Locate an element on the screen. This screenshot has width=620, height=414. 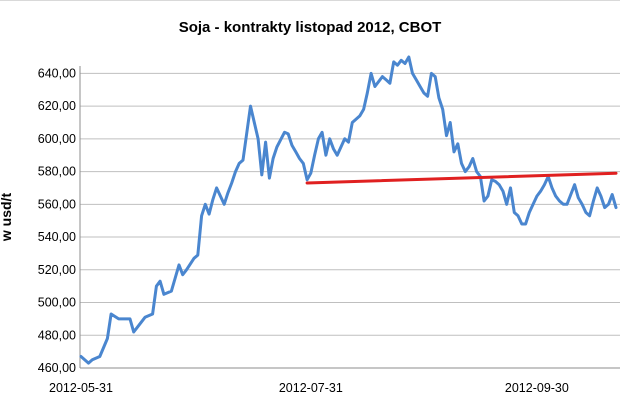
x-axis-ticks: 2012-05-31 2012-07-31 2012-09-30 is located at coordinates (309, 388).